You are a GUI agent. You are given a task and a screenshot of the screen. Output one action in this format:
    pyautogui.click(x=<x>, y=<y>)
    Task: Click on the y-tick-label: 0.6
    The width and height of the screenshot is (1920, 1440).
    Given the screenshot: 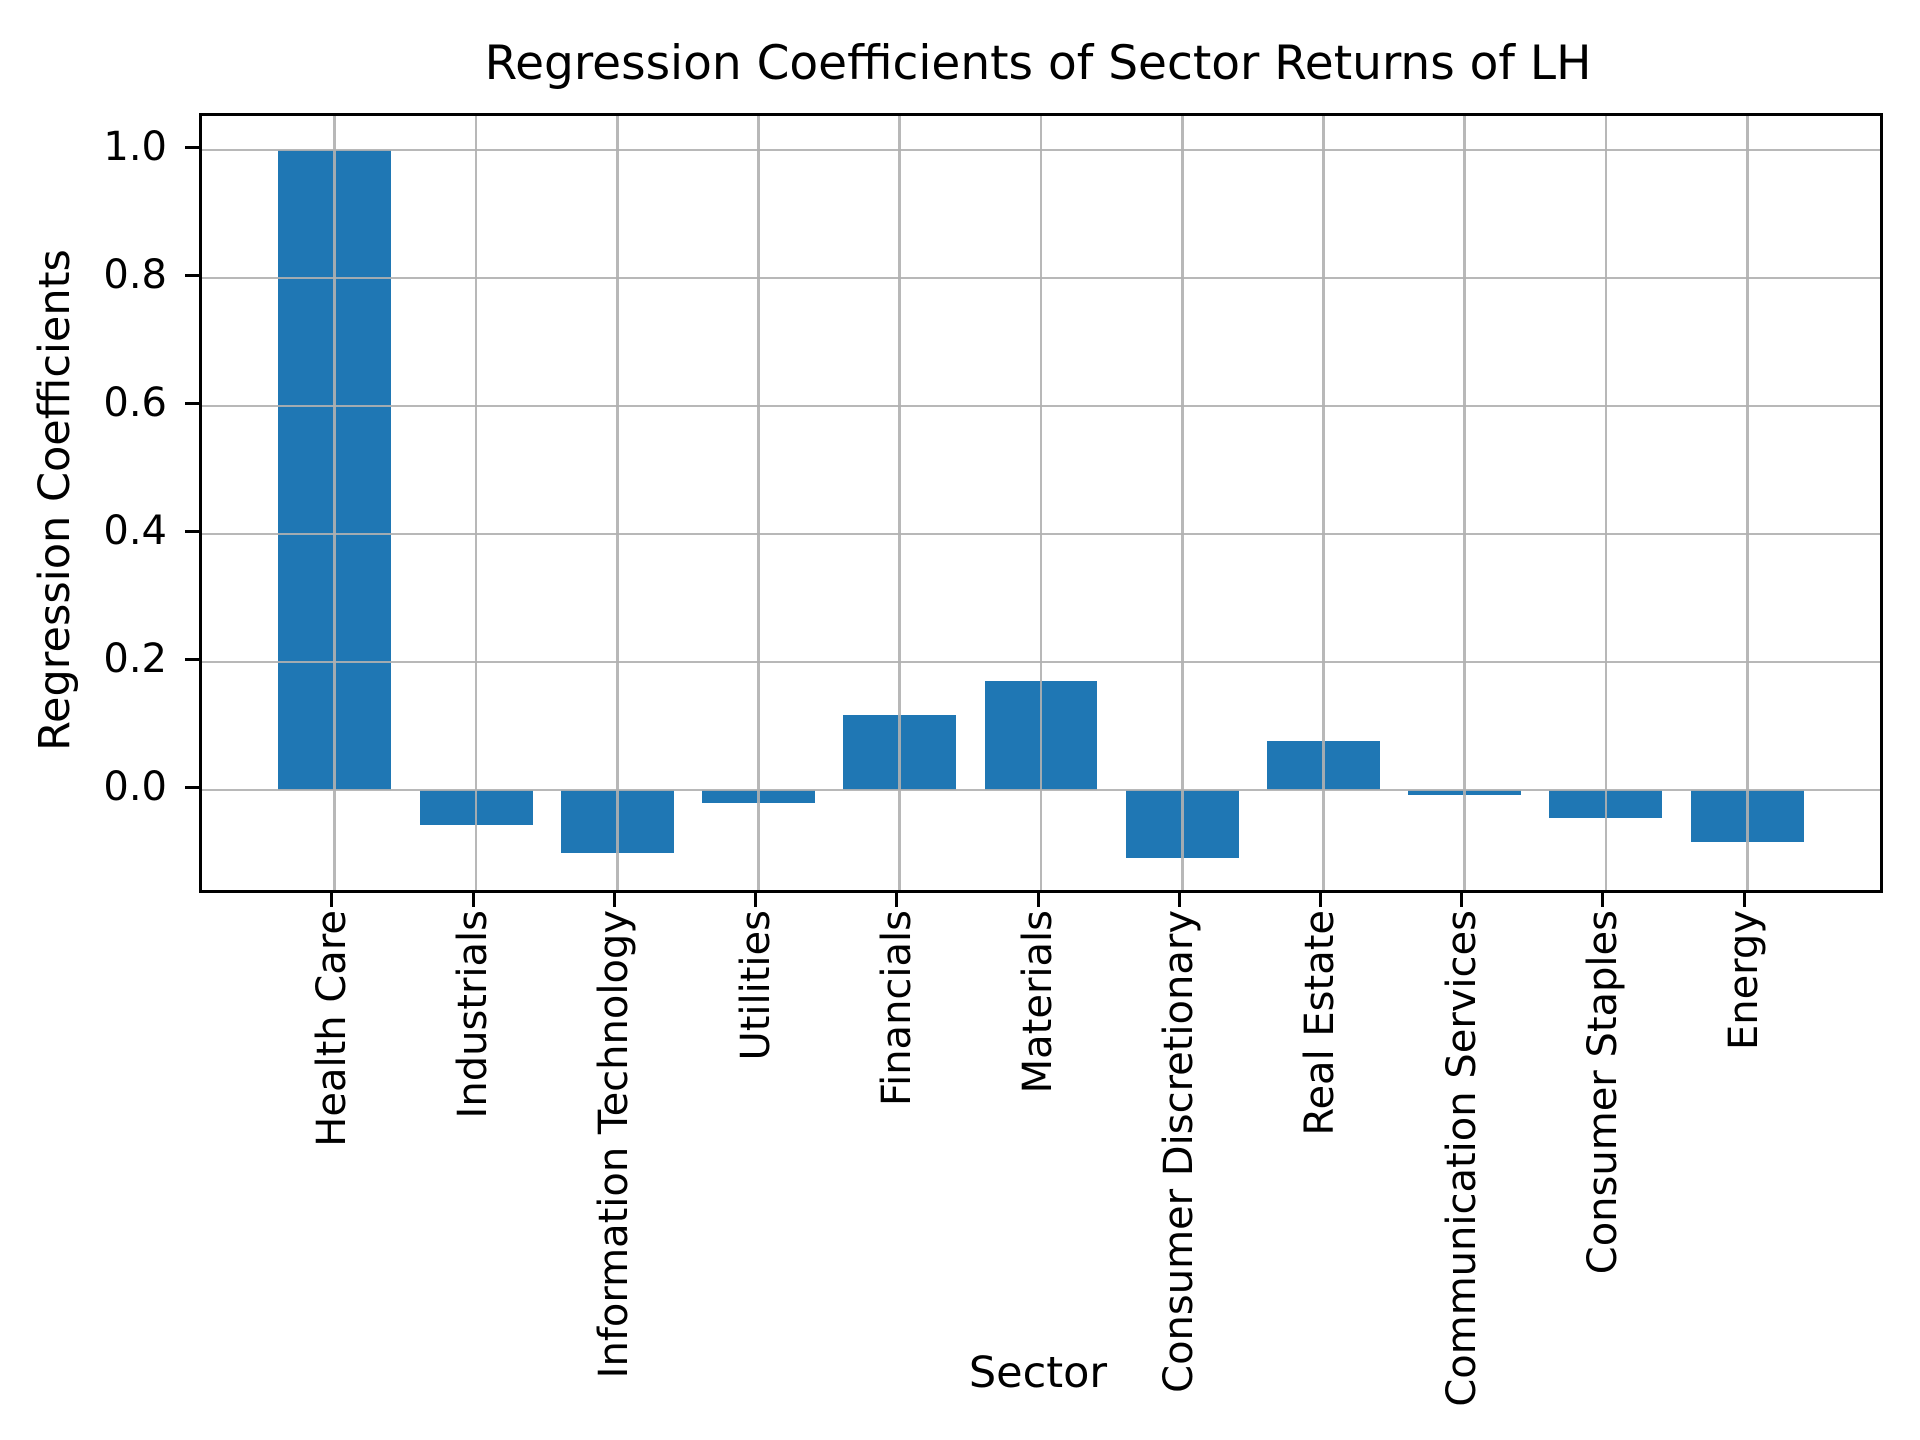 What is the action you would take?
    pyautogui.click(x=135, y=403)
    